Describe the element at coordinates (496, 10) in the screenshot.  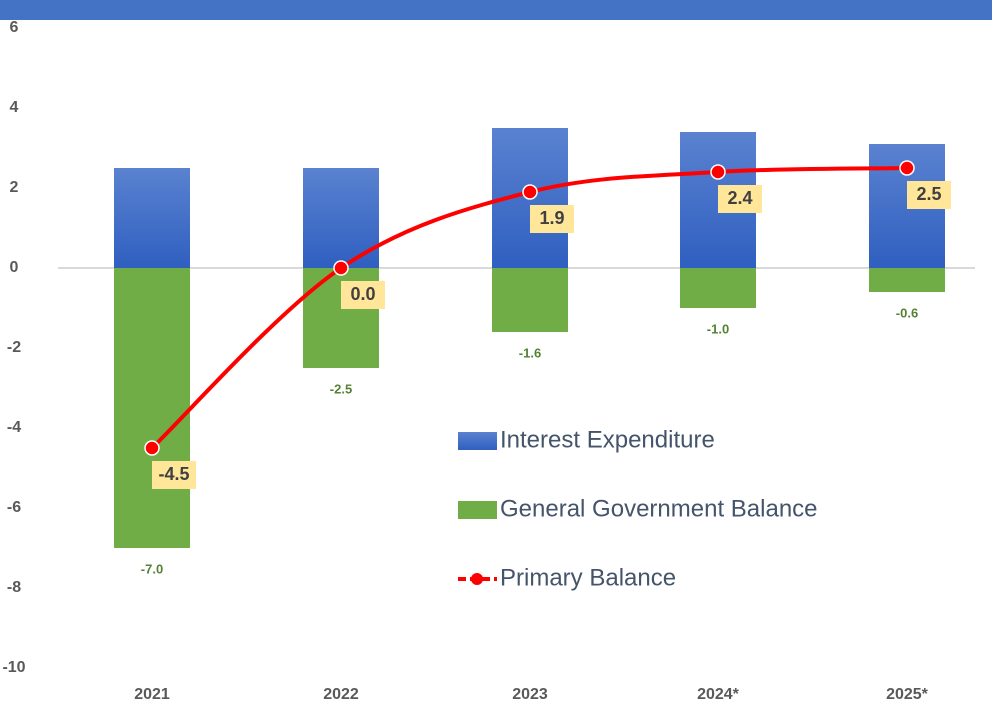
I see `title-band` at that location.